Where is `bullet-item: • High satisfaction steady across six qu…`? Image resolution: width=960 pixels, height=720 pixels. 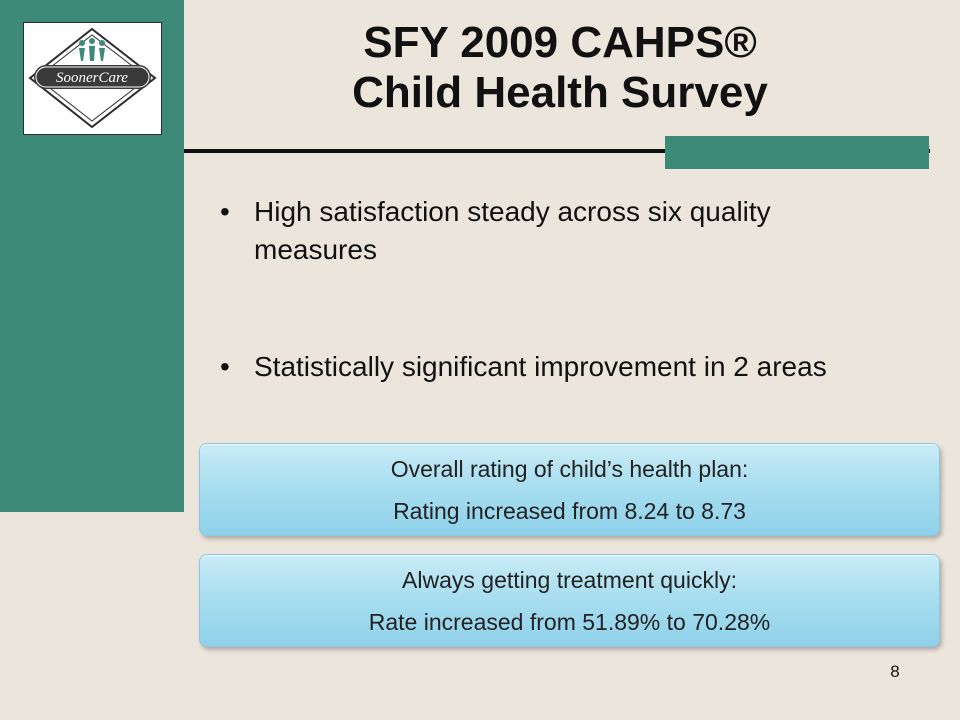
bullet-item: • High satisfaction steady across six qu… is located at coordinates (558, 231).